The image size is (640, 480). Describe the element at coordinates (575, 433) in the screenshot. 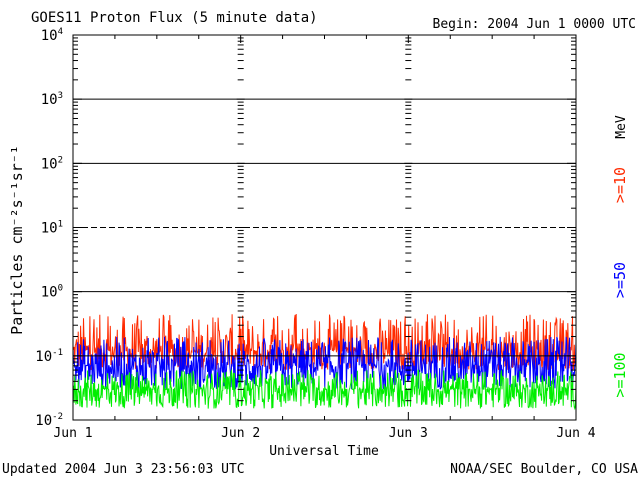

I see `x-tick-label: Jun 4` at that location.